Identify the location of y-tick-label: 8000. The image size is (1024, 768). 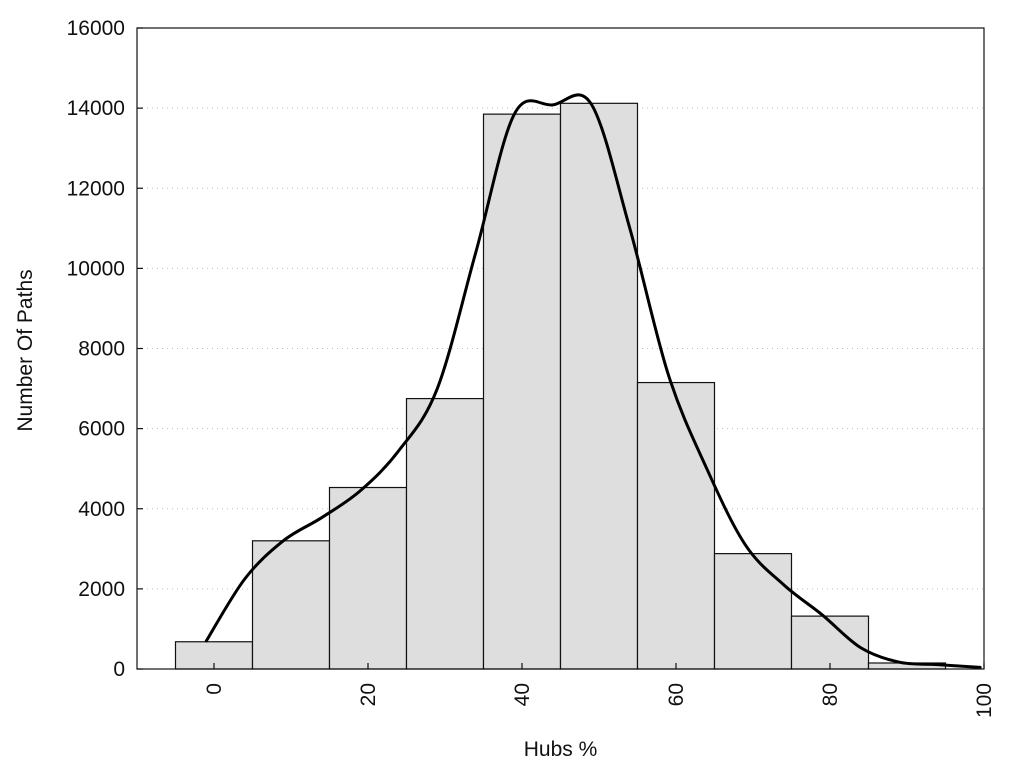
(101, 349).